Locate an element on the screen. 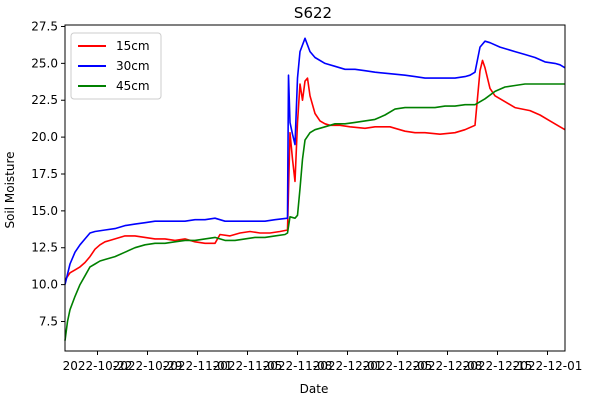  y-tick-label: 22.5 is located at coordinates (44, 100).